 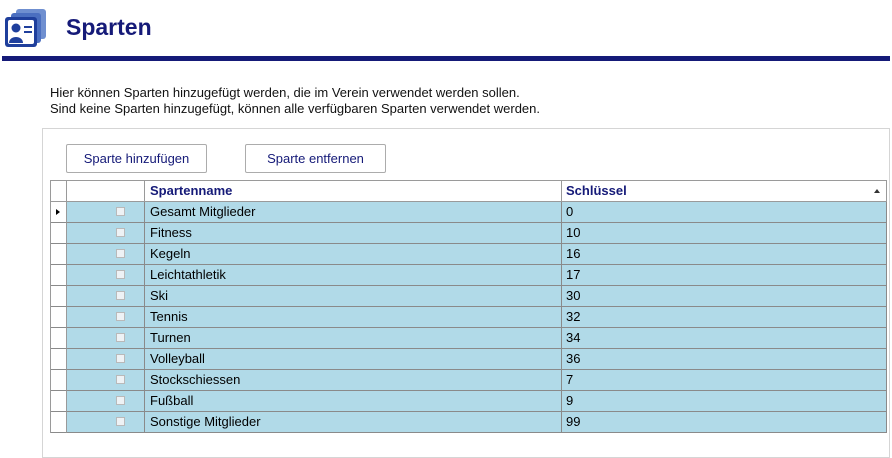 What do you see at coordinates (353, 275) in the screenshot?
I see `cell-spartenname: Leichtathletik` at bounding box center [353, 275].